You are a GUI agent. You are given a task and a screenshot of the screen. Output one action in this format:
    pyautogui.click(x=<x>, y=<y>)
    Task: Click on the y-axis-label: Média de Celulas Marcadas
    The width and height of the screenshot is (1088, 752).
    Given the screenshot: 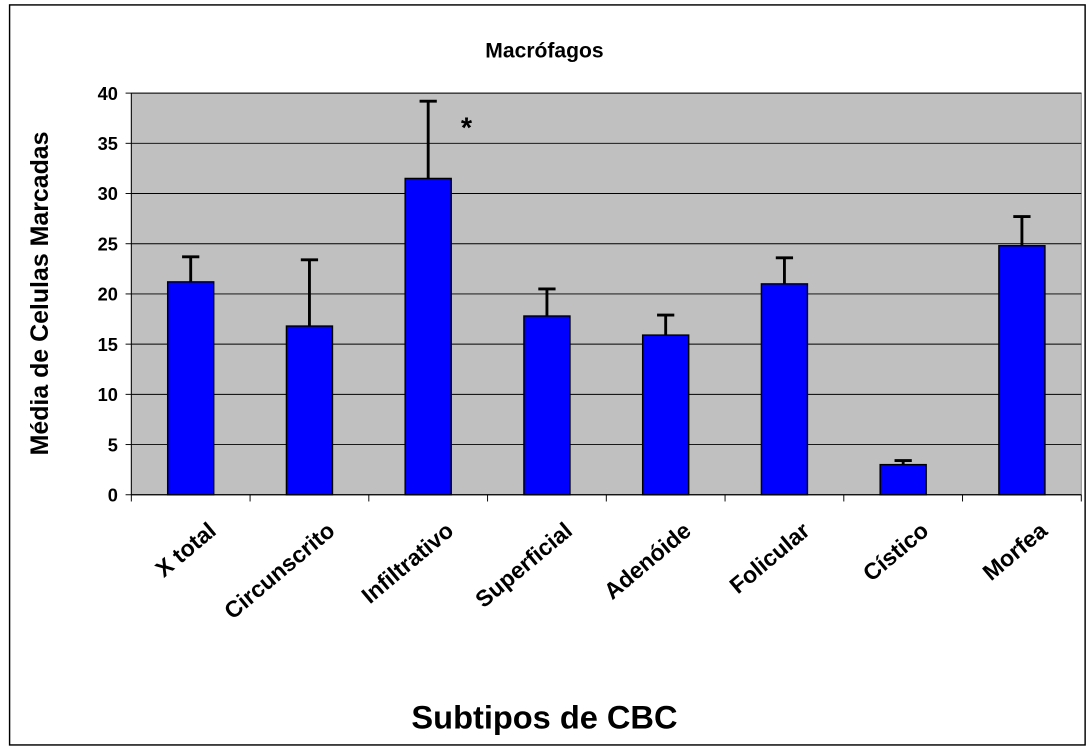 What is the action you would take?
    pyautogui.click(x=40, y=293)
    